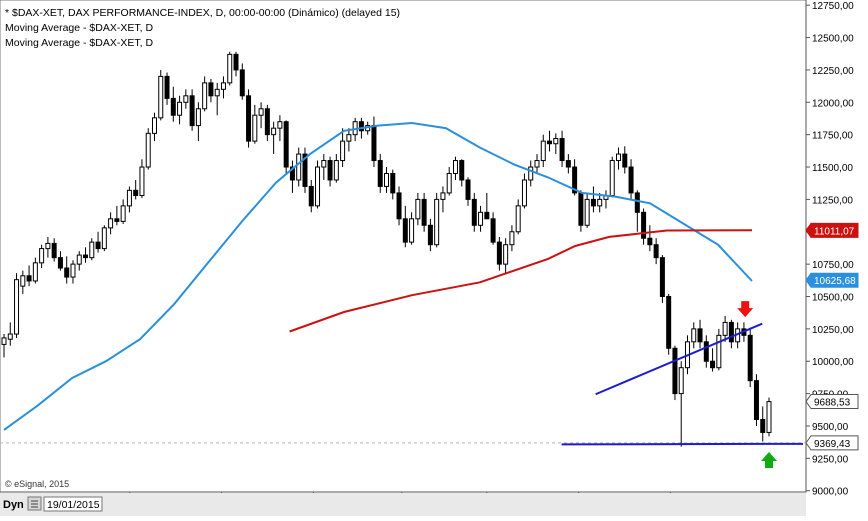 This screenshot has width=868, height=521. I want to click on price-tag-label: 9688,53, so click(832, 403).